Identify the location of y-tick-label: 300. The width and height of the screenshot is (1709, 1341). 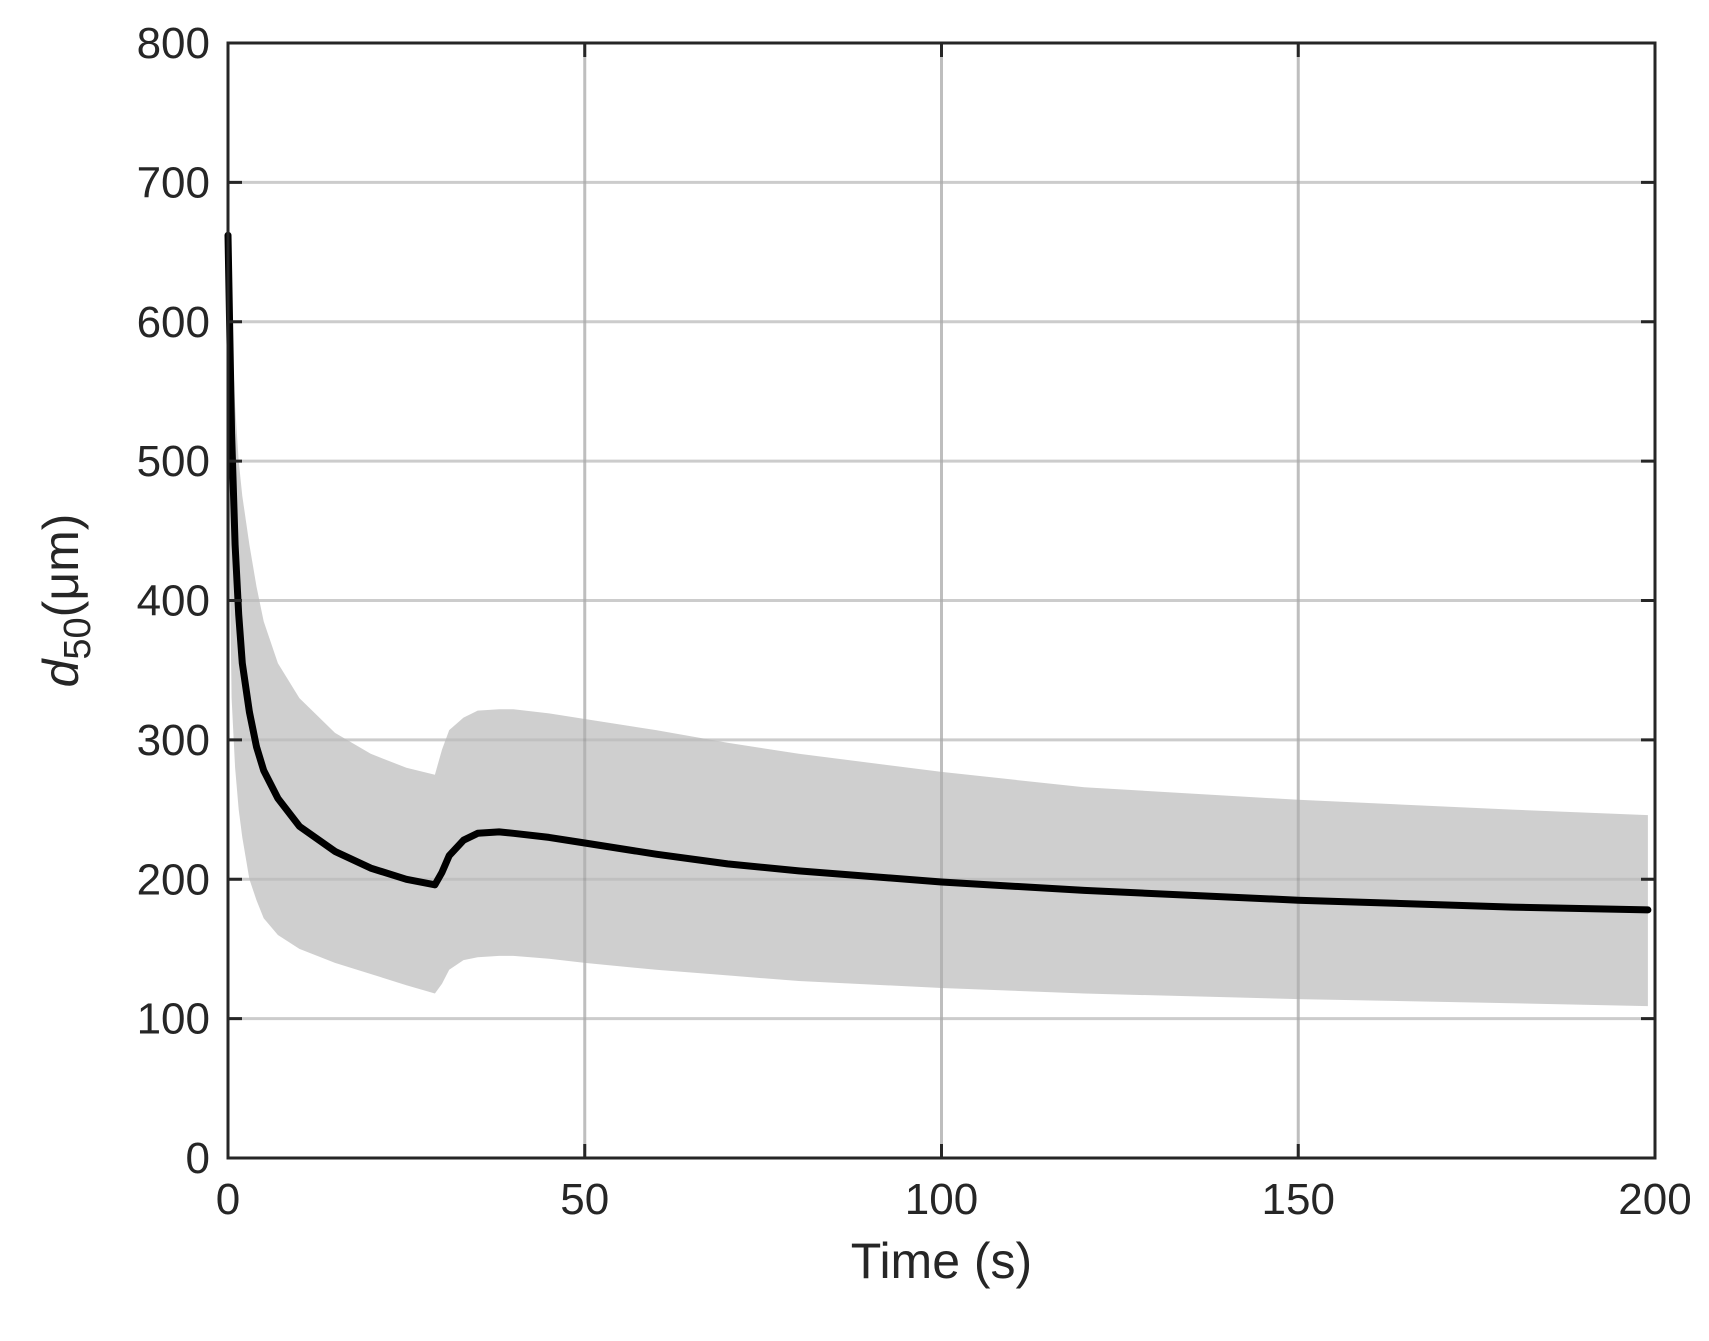
(173, 740).